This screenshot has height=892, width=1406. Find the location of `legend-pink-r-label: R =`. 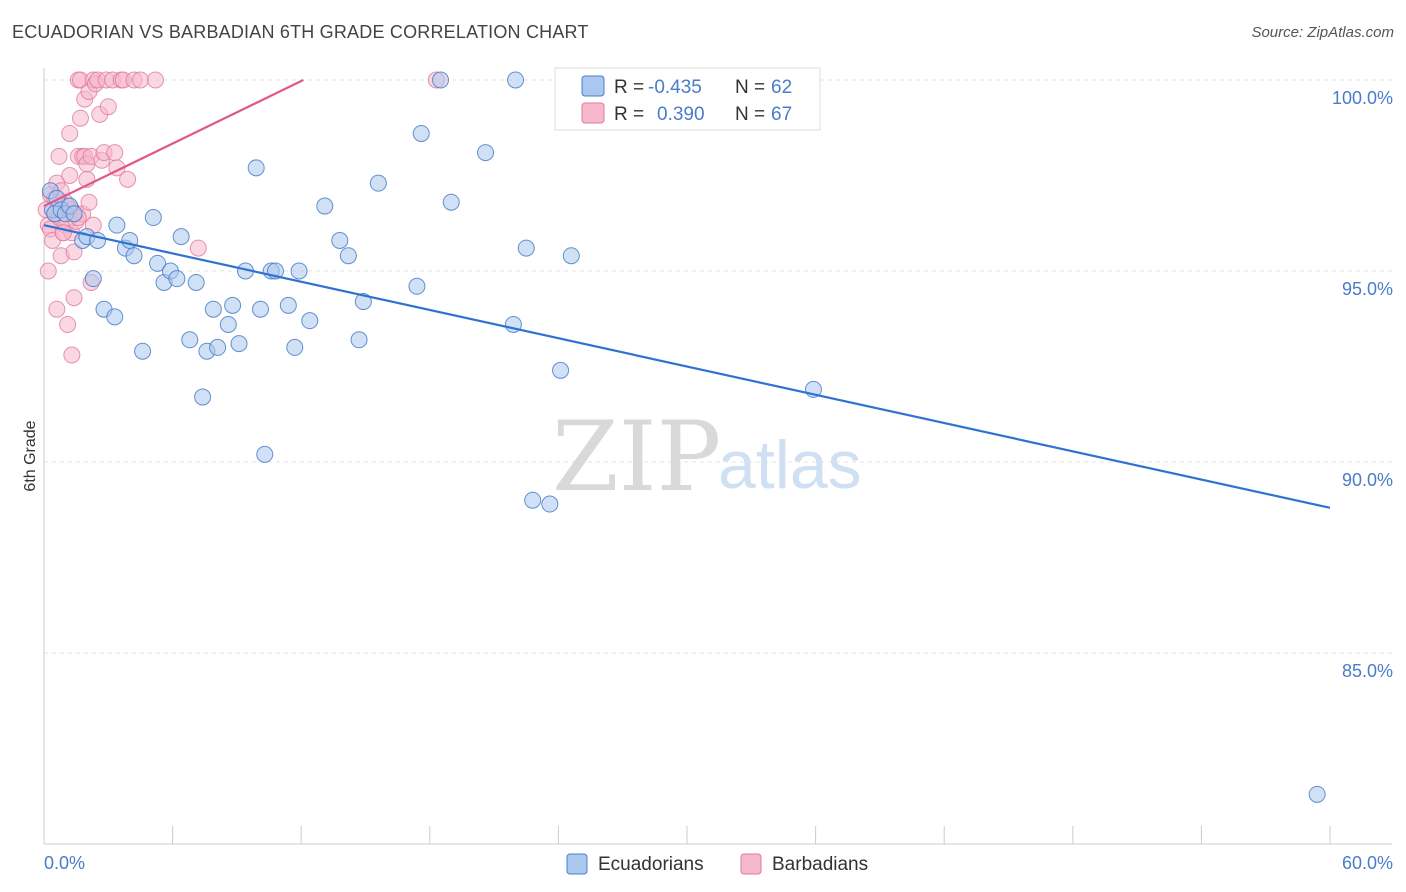

legend-pink-r-label: R = is located at coordinates (629, 114).